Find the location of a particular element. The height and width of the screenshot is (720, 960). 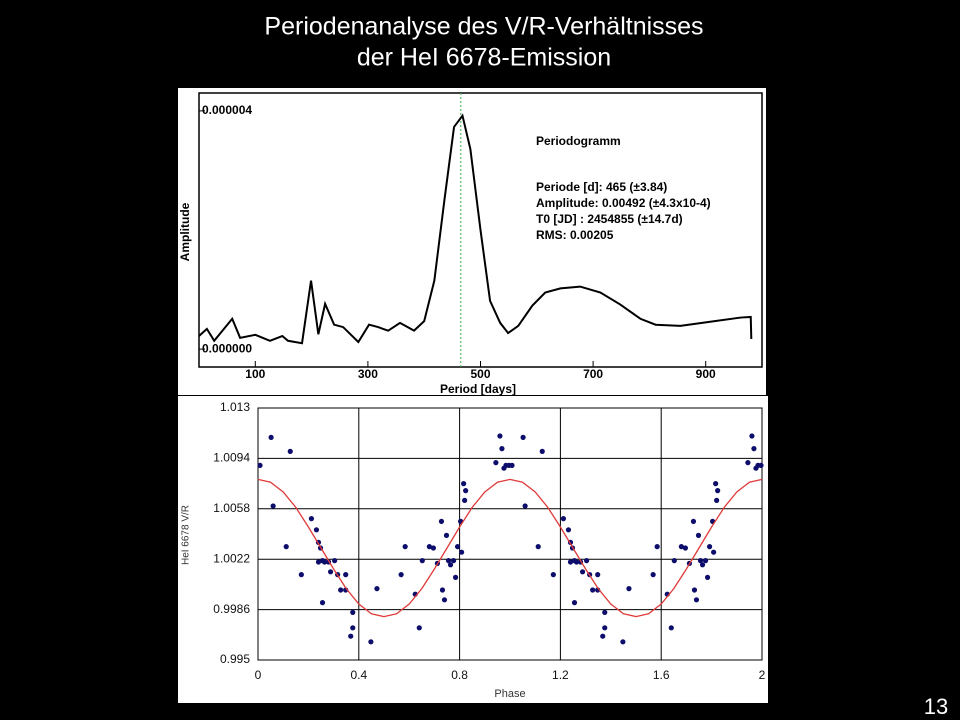

y-tick-label: 1.013 is located at coordinates (235, 407).